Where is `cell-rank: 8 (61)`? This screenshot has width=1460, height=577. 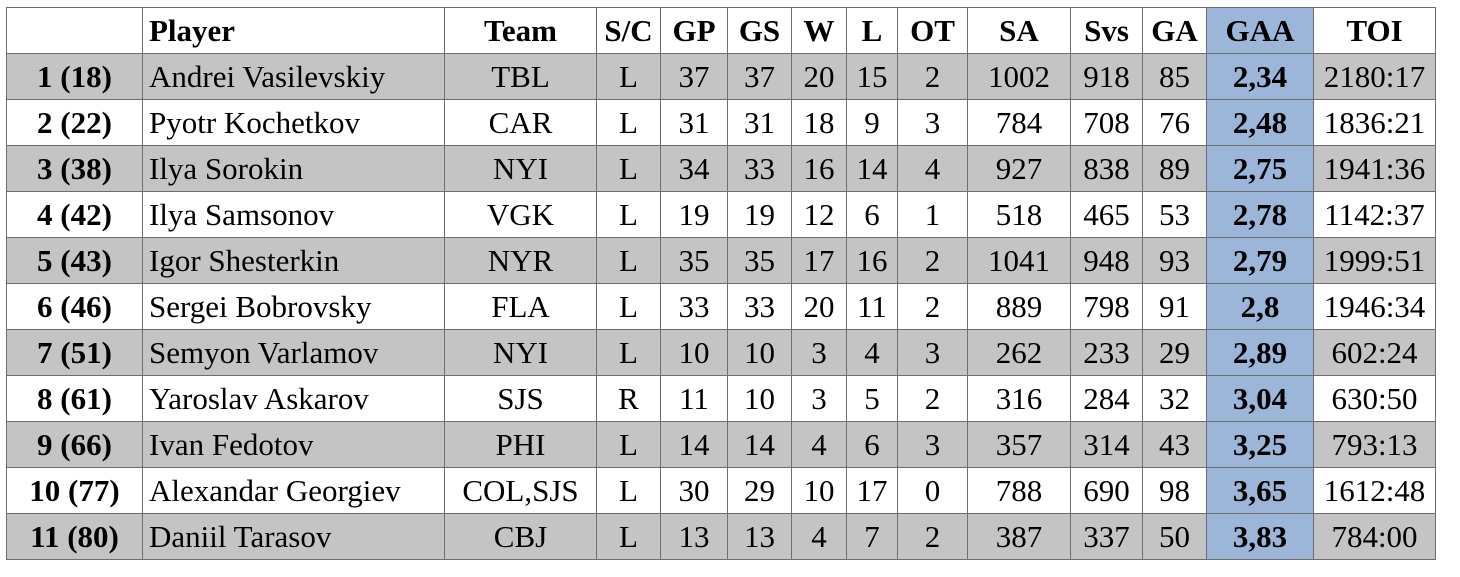 cell-rank: 8 (61) is located at coordinates (74, 398).